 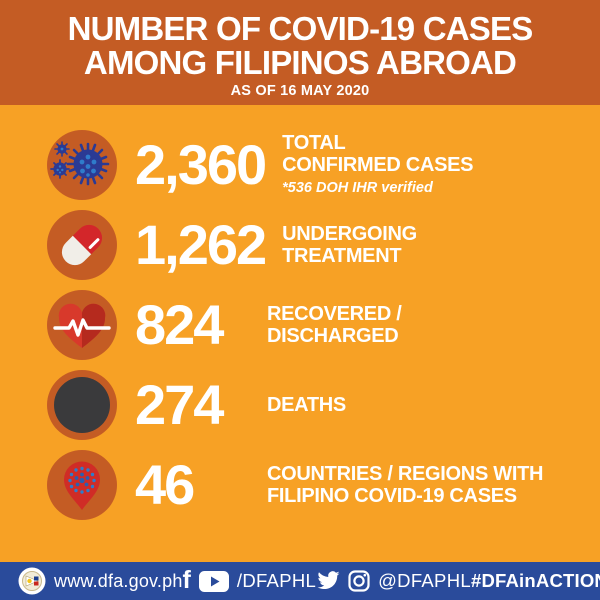 I want to click on instagram-icon, so click(x=359, y=581).